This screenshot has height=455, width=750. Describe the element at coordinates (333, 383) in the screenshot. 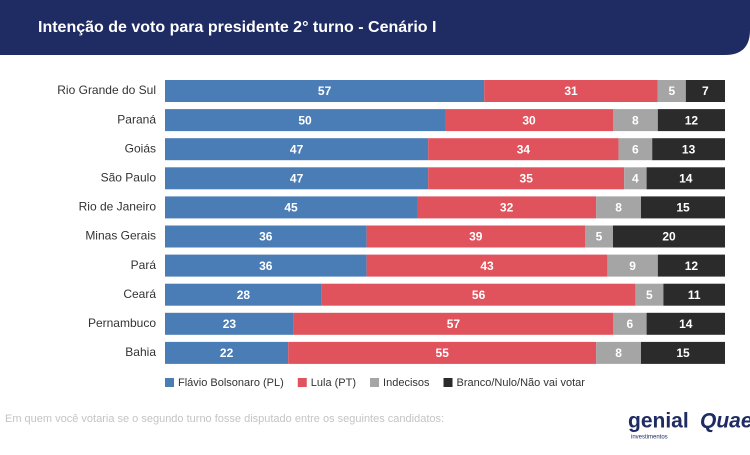

I see `legend-label: Lula (PT)` at that location.